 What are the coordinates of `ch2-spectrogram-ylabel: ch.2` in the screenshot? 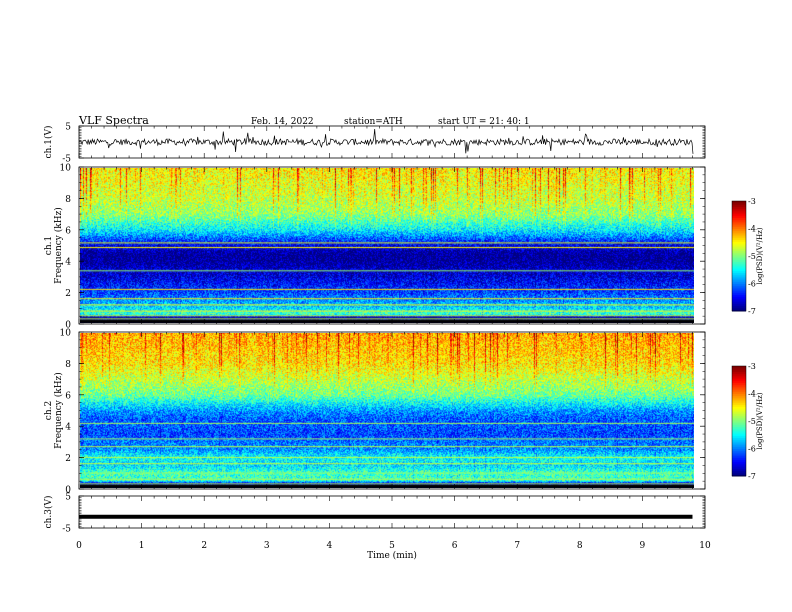 It's located at (49, 410).